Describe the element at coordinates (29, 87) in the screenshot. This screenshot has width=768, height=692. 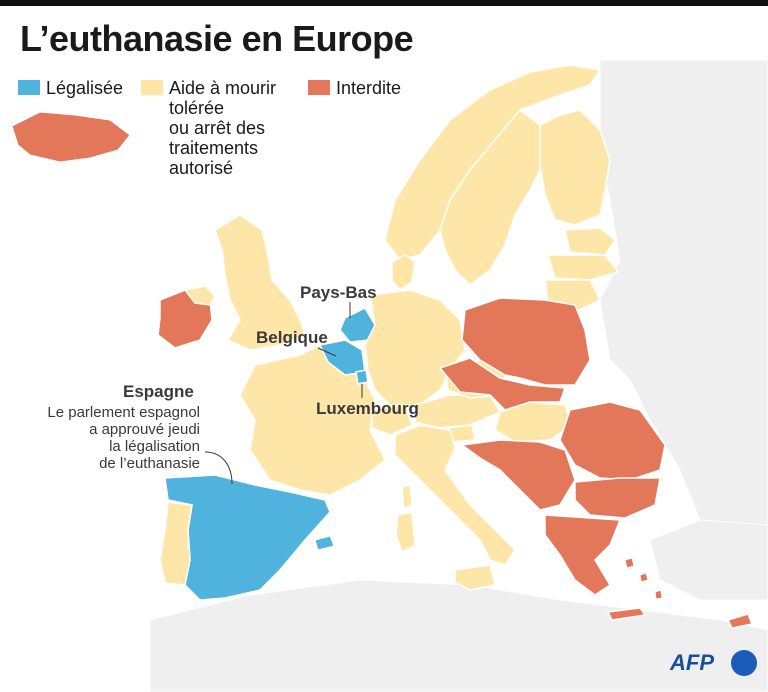
I see `legend-swatch-legalisee` at that location.